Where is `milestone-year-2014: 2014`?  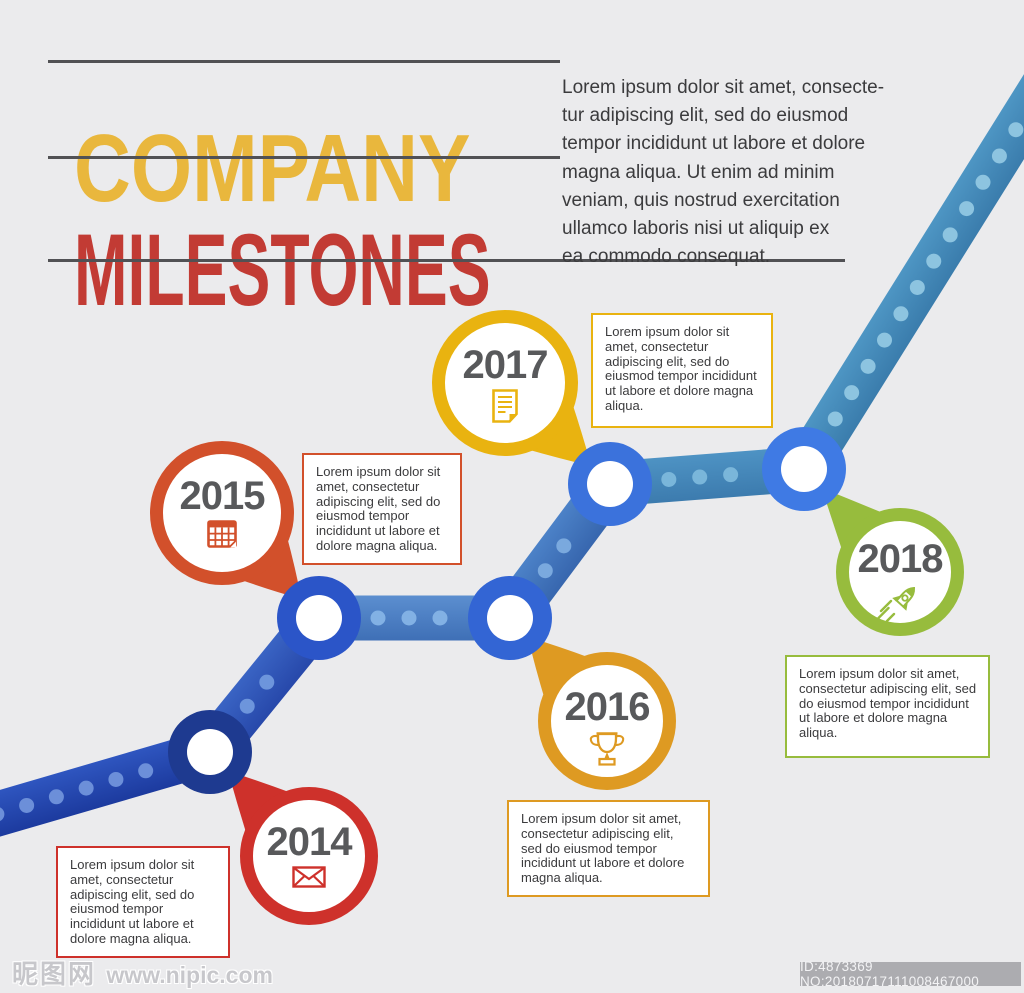
milestone-year-2014: 2014 is located at coordinates (309, 842).